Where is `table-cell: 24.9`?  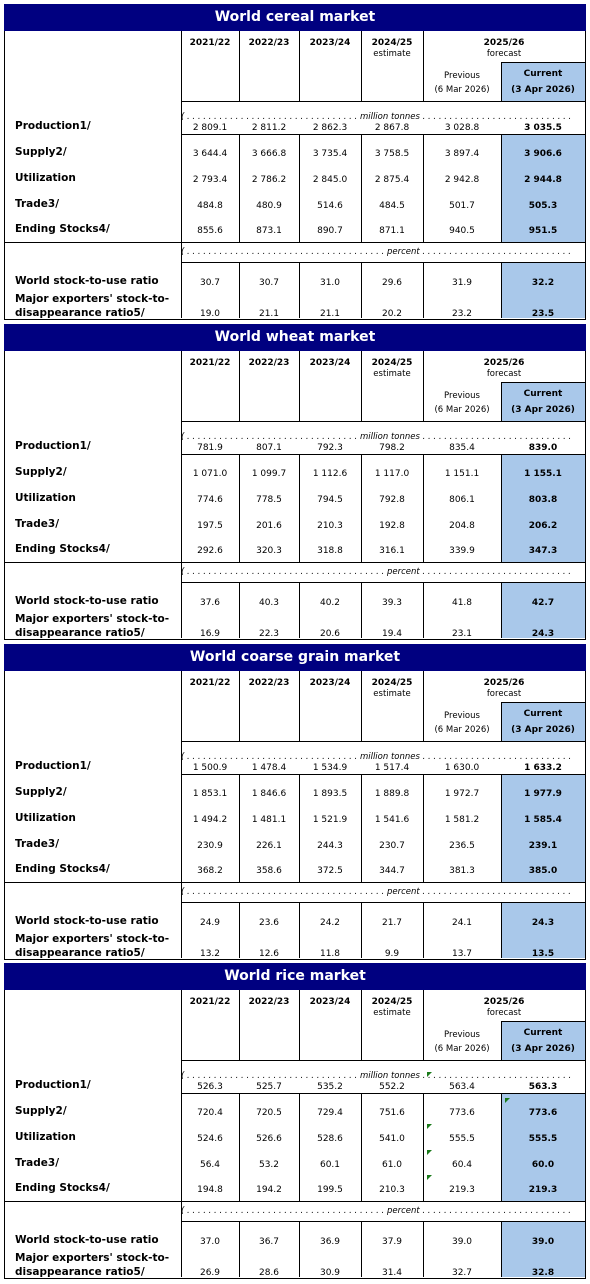 table-cell: 24.9 is located at coordinates (210, 923).